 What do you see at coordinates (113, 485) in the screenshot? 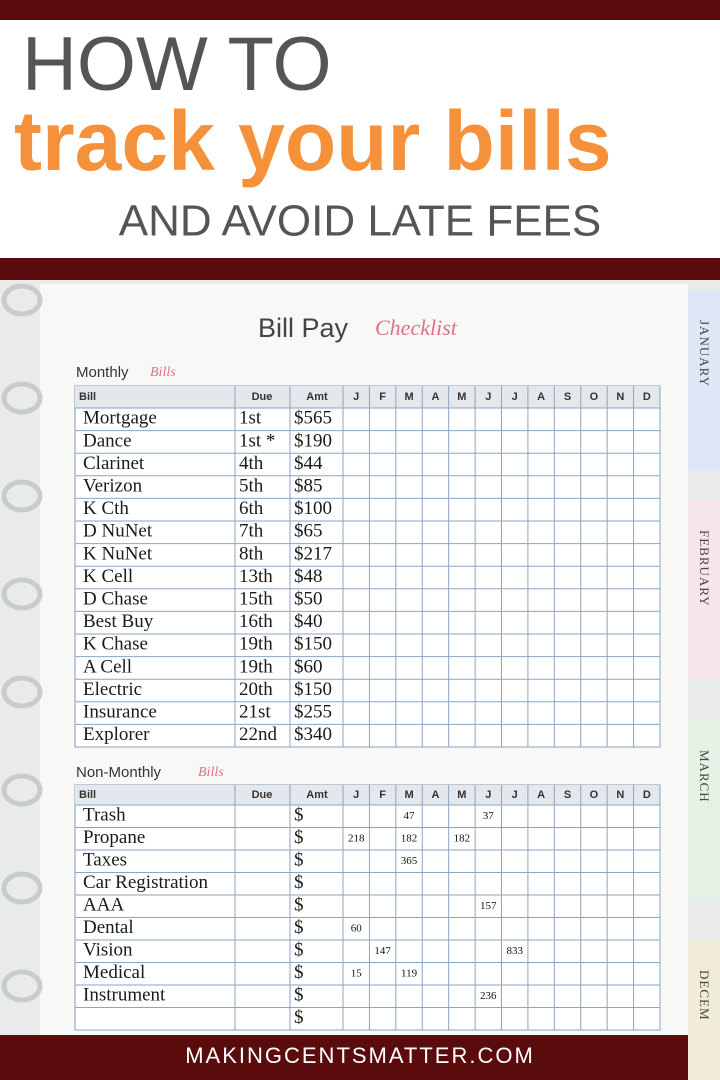
I see `bill-name: Verizon` at bounding box center [113, 485].